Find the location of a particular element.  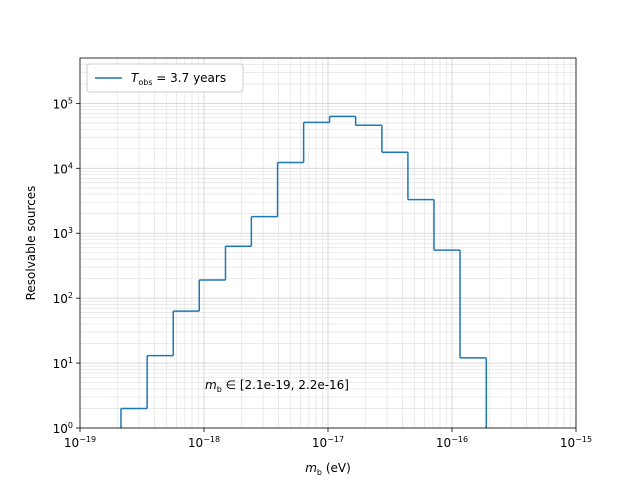

y-tick-label: 100 is located at coordinates (63, 428).